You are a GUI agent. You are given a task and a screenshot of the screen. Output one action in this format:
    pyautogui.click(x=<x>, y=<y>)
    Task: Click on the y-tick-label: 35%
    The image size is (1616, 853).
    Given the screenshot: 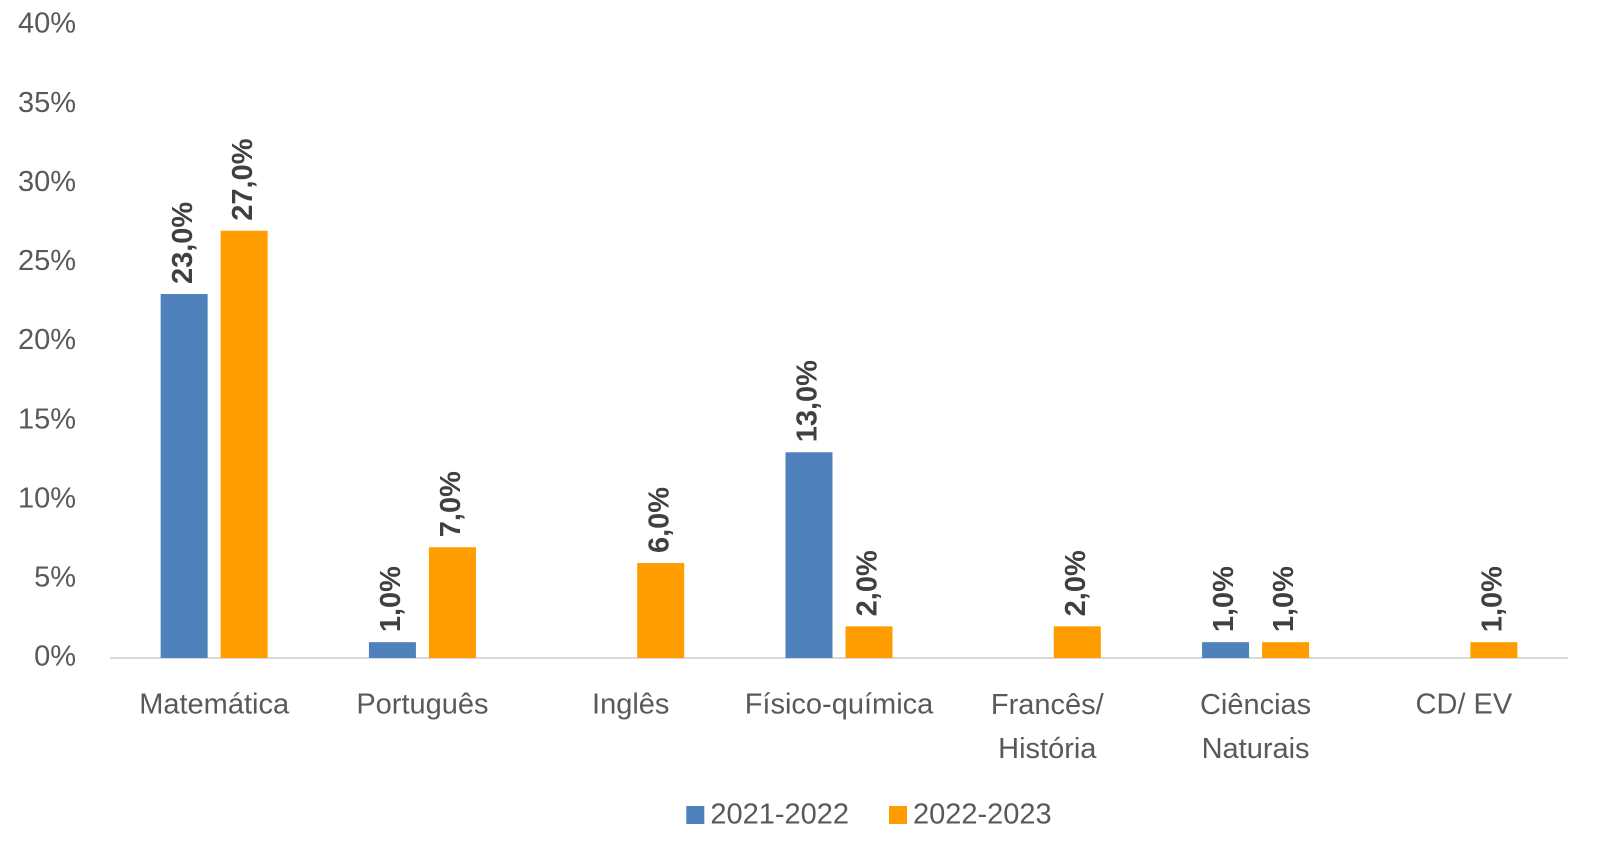 What is the action you would take?
    pyautogui.click(x=47, y=103)
    